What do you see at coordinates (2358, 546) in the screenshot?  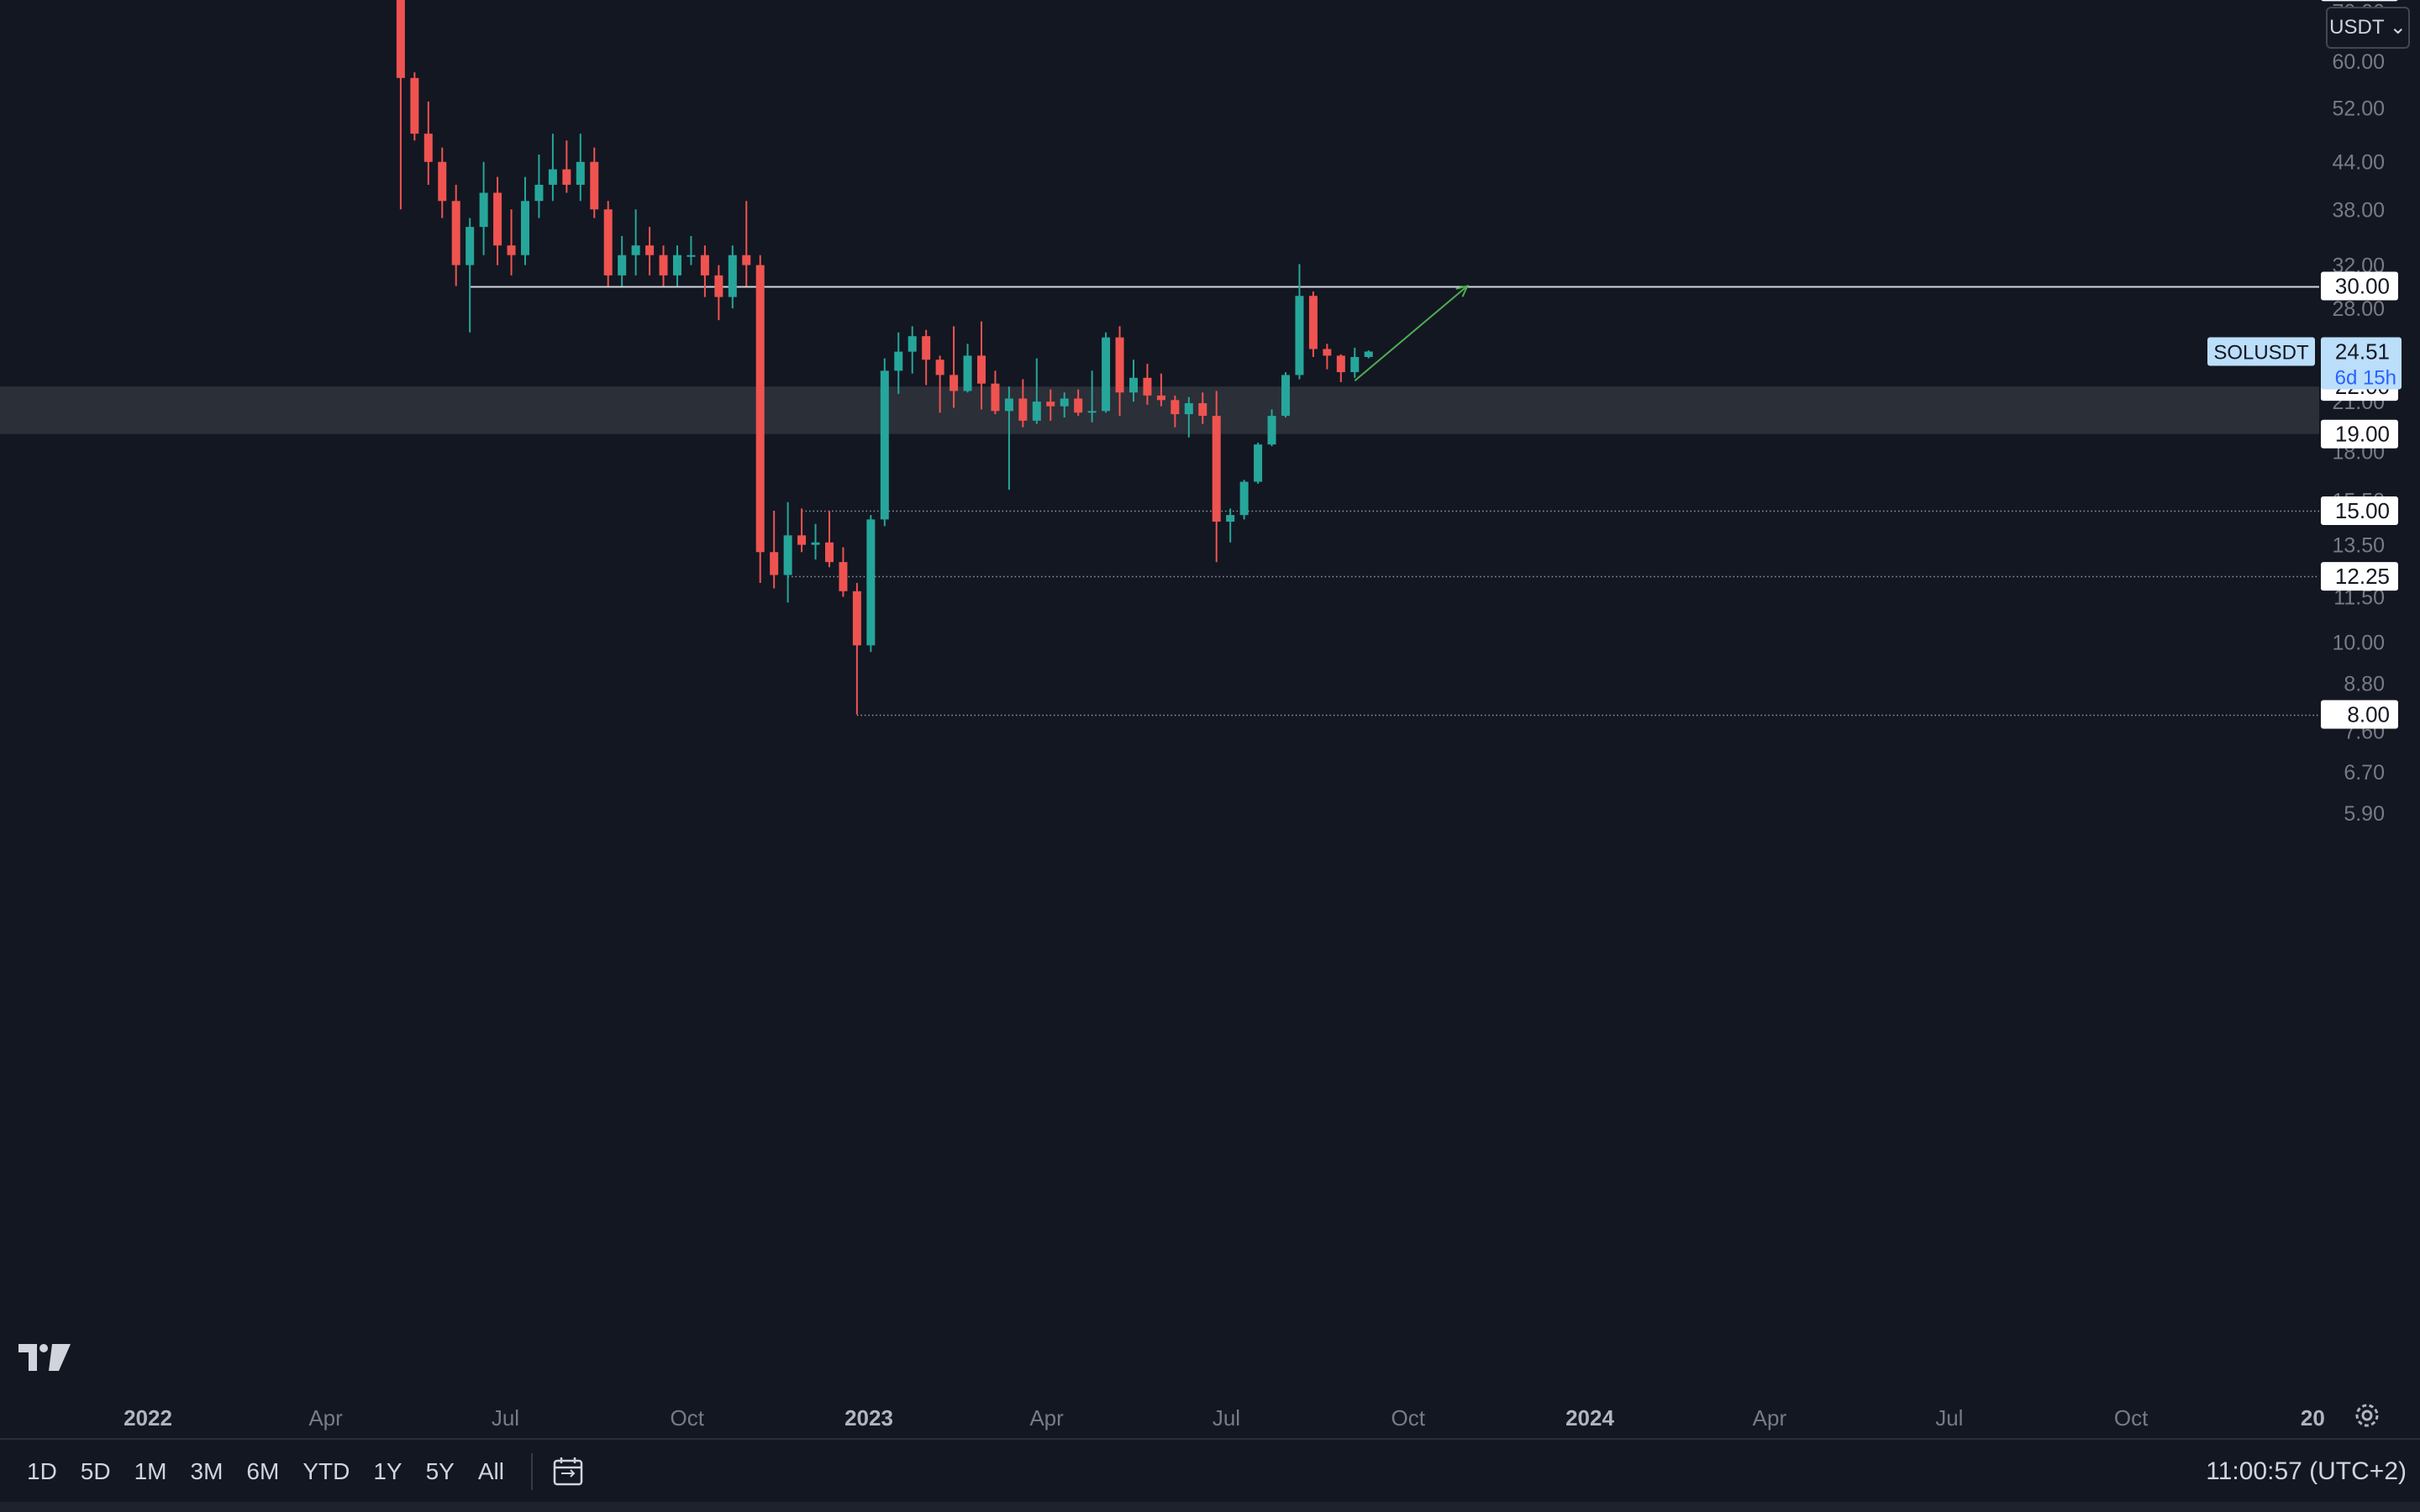 I see `price-tick-label: 13.50` at bounding box center [2358, 546].